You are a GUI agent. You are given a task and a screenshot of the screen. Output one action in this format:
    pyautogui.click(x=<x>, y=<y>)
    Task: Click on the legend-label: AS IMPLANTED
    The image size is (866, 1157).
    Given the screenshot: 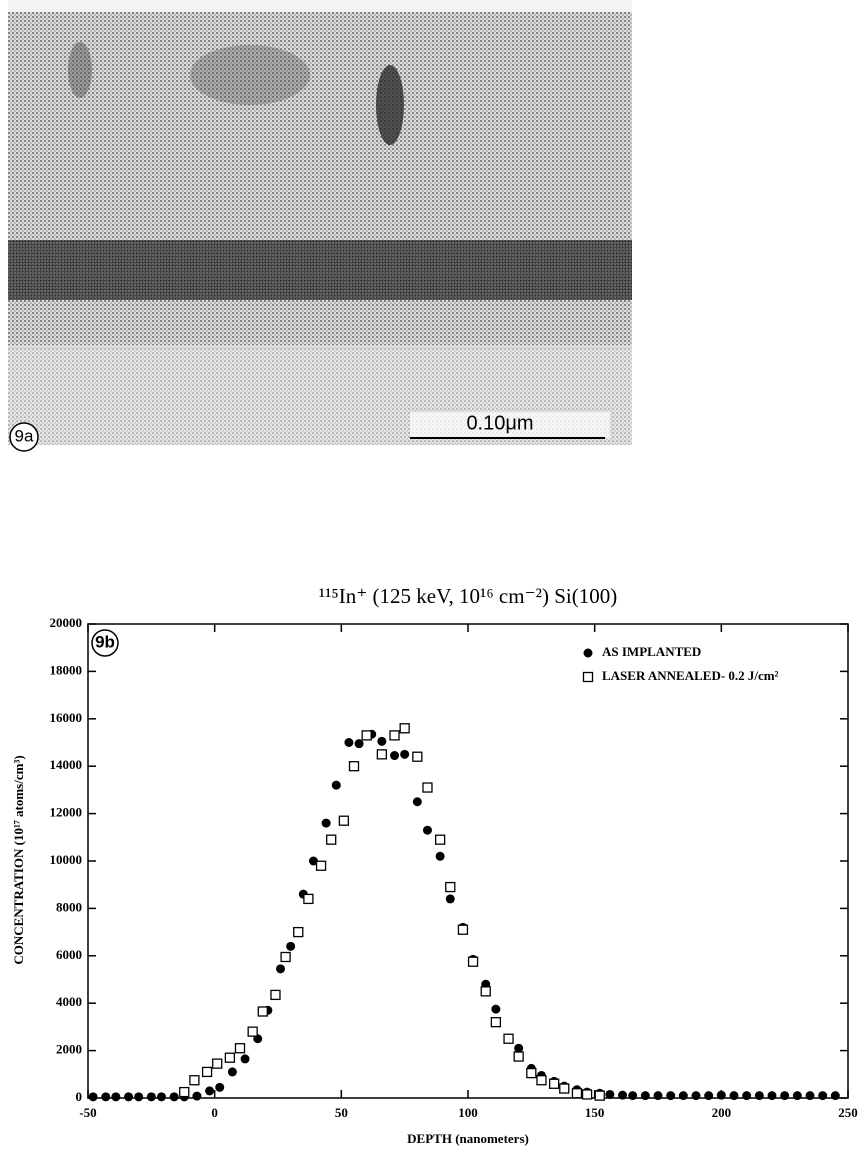 What is the action you would take?
    pyautogui.click(x=651, y=651)
    